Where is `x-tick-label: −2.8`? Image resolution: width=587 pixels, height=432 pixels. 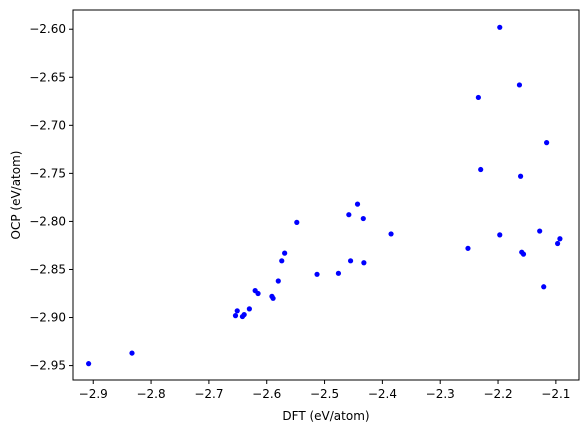
x-tick-label: −2.8 is located at coordinates (150, 394).